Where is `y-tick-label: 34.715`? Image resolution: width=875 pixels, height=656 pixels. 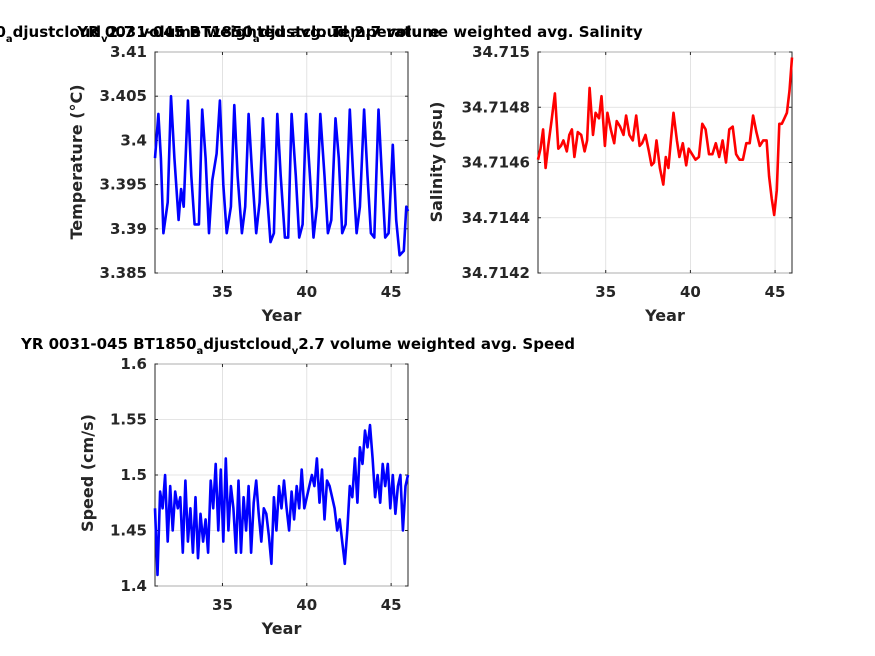 y-tick-label: 34.715 is located at coordinates (501, 52).